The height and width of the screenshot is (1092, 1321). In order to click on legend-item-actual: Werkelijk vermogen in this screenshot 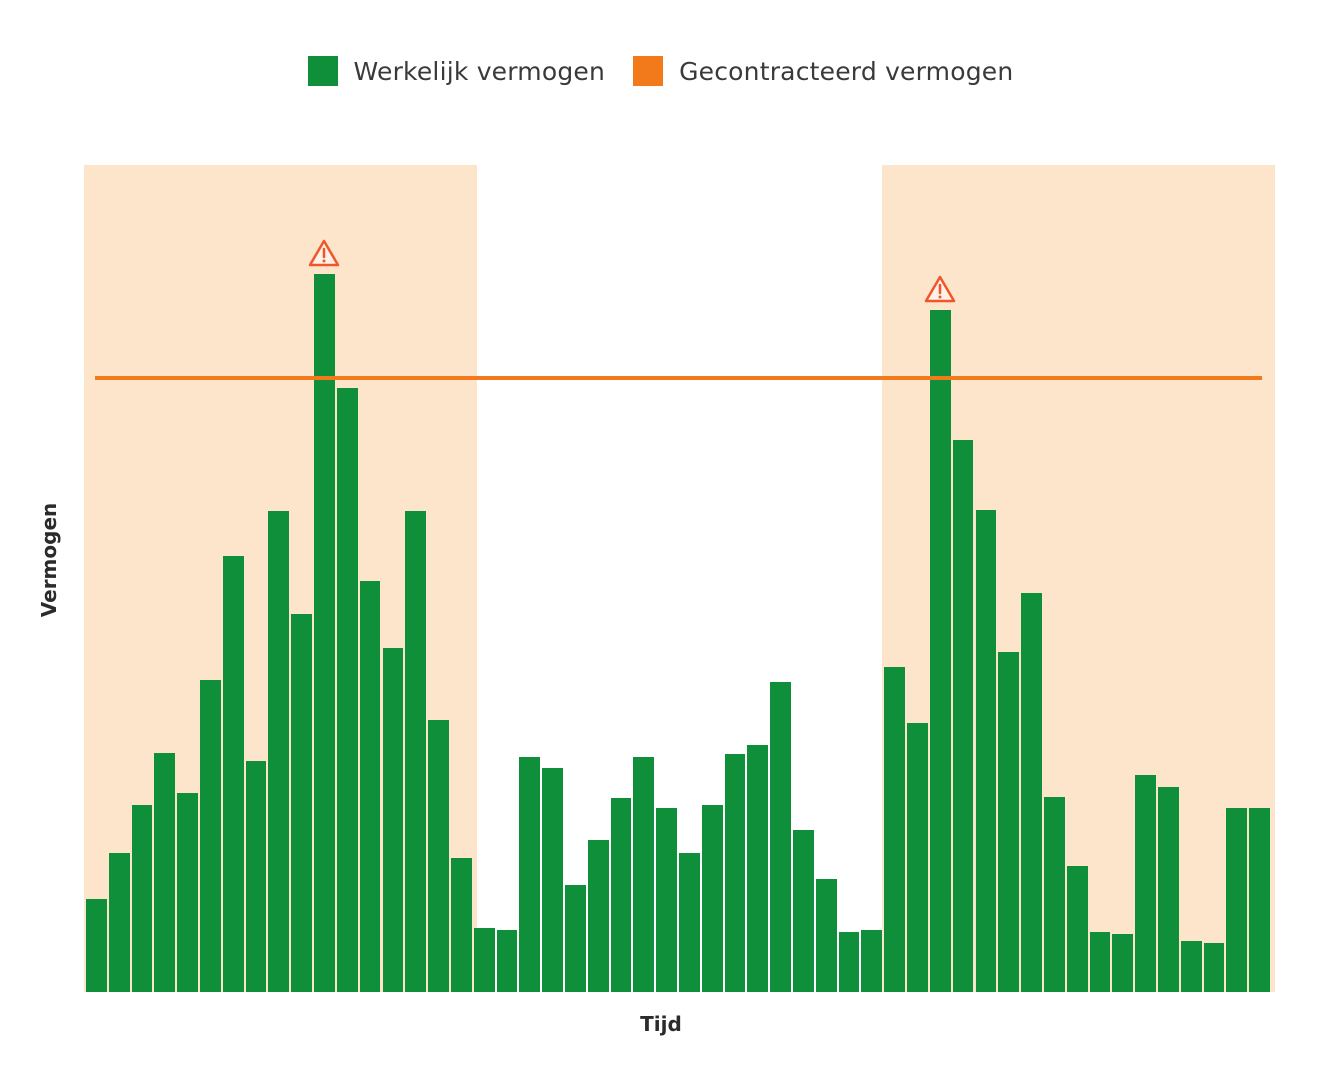, I will do `click(456, 71)`.